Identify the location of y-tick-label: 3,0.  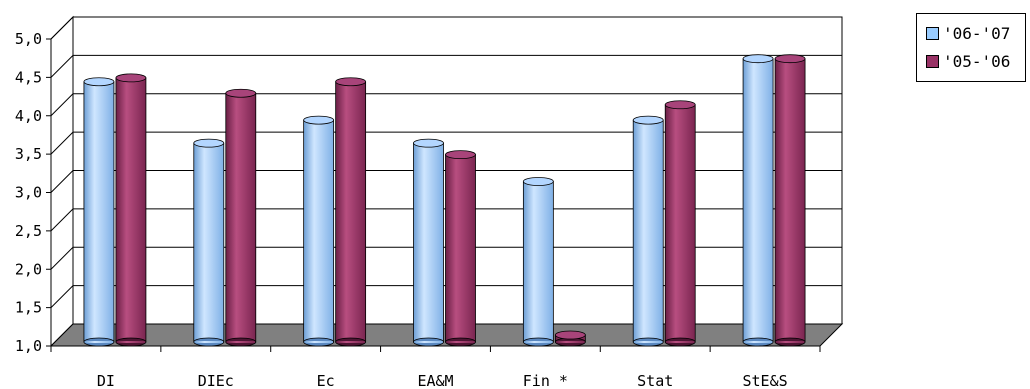
(28, 193).